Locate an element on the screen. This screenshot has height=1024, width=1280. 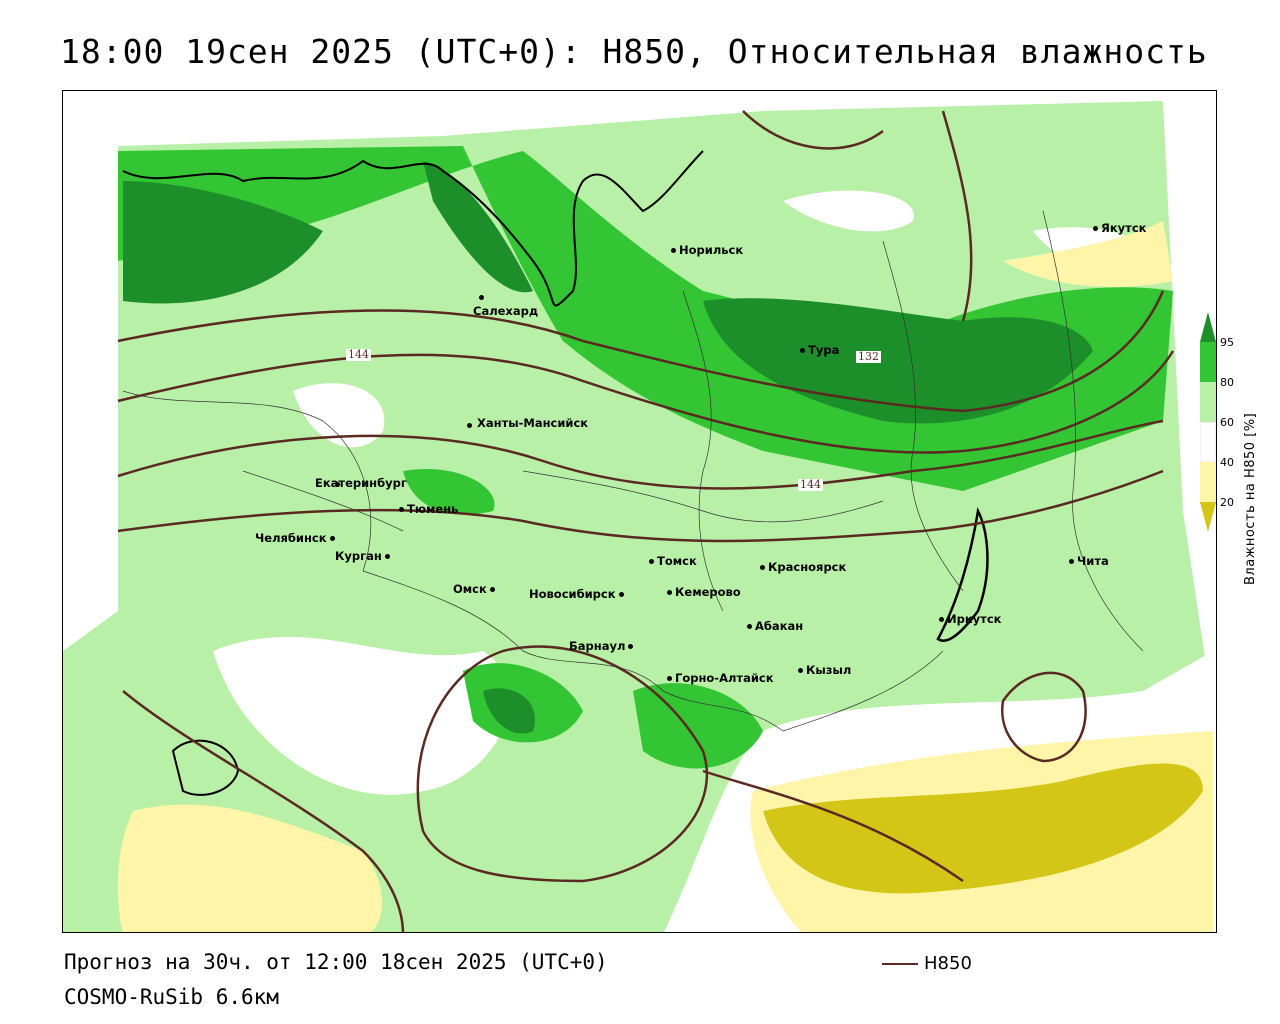
city-khanty-mansiysk-label: Ханты-Мансийск is located at coordinates (533, 423).